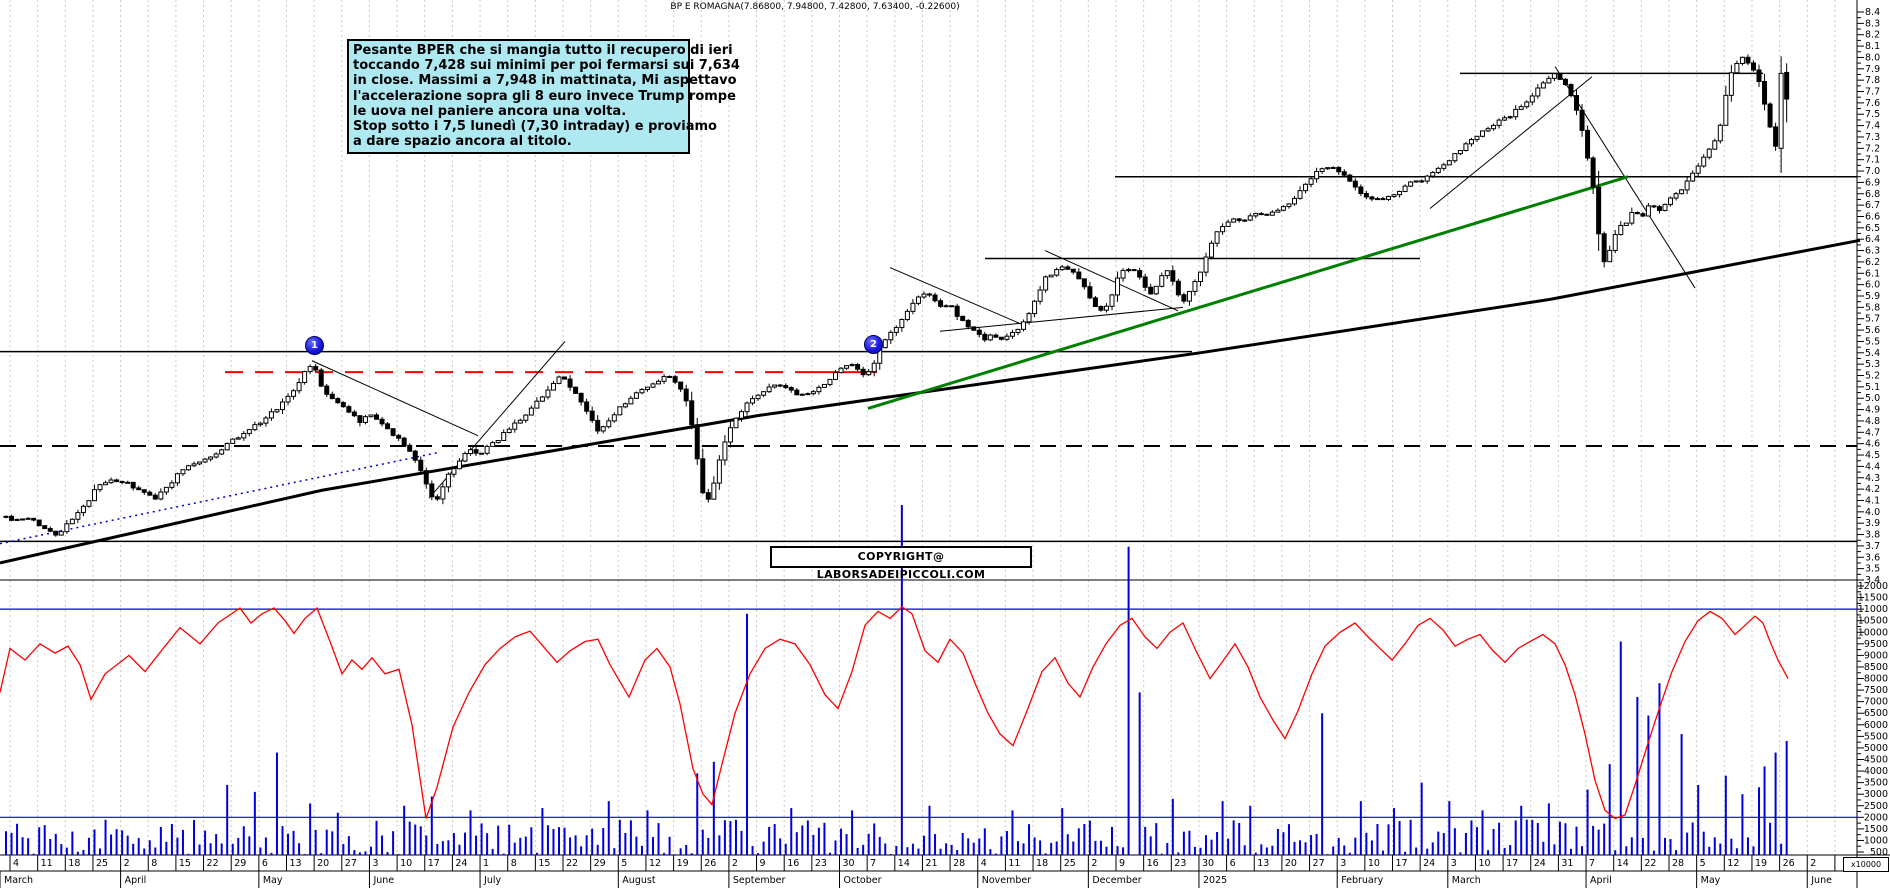  I want to click on annotation-line: a dare spazio ancora al titolo., so click(462, 142).